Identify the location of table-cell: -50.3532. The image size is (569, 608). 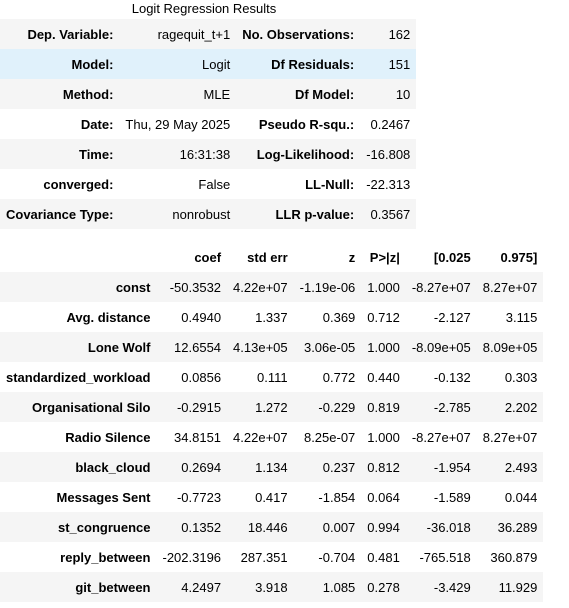
(192, 287).